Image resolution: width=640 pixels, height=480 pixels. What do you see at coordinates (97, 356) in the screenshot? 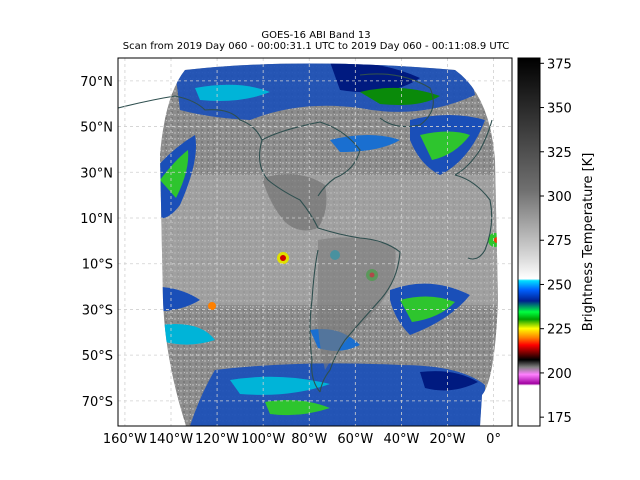
I see `y-tick-label: 50°S` at bounding box center [97, 356].